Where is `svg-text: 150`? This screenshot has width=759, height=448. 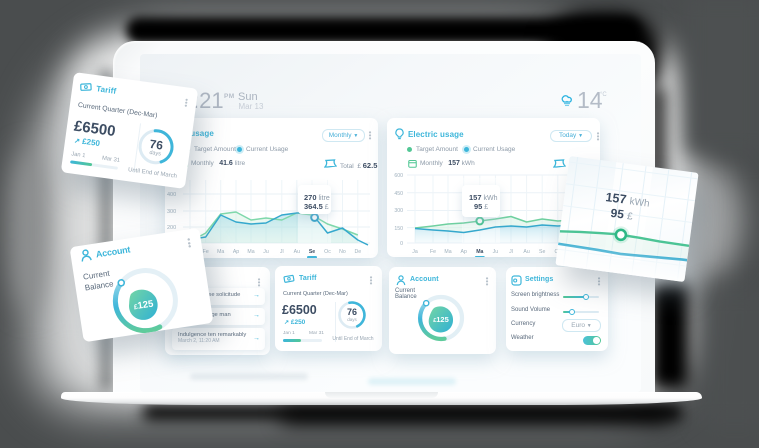
svg-text: 150 is located at coordinates (398, 229).